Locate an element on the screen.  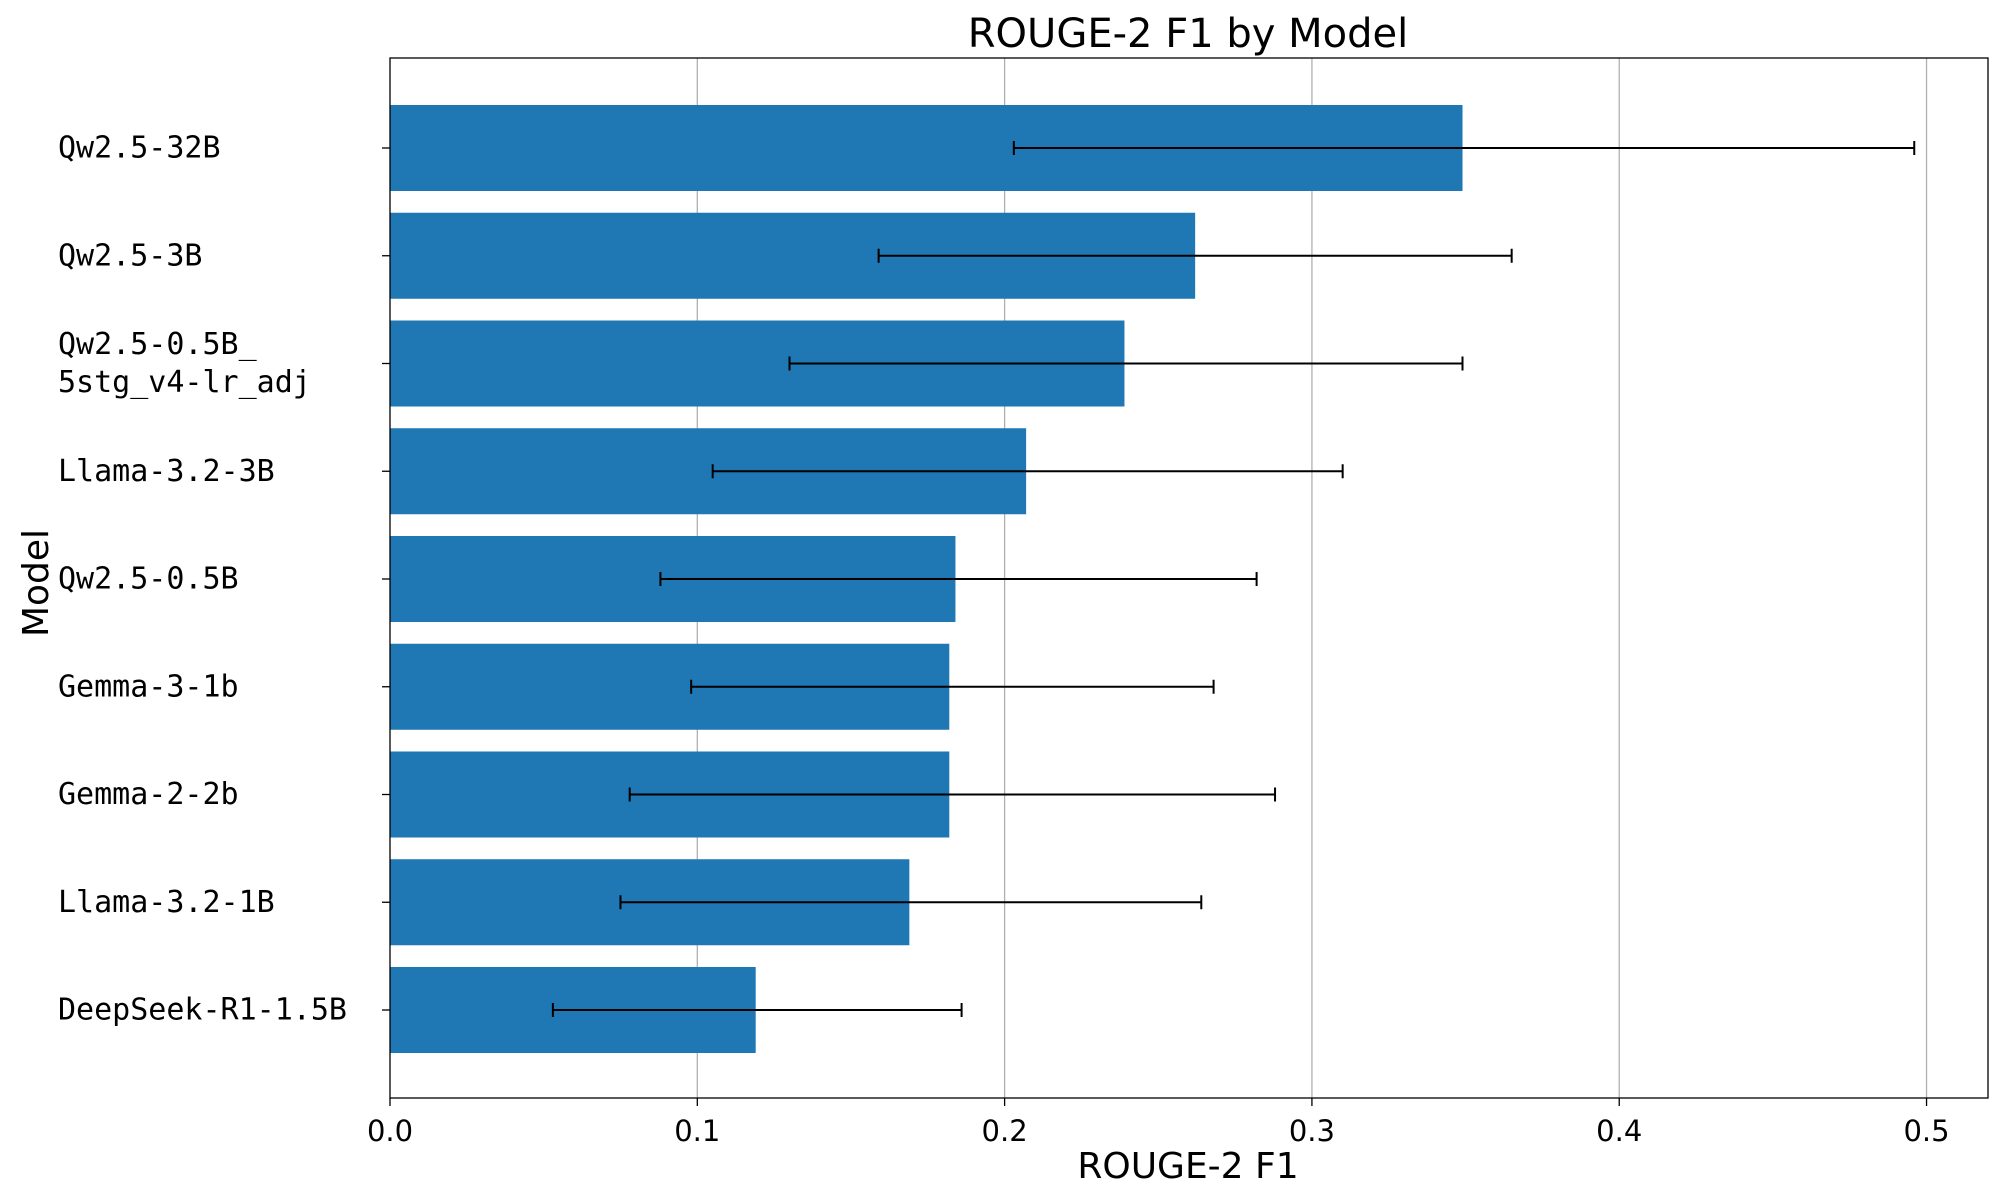
x-tick-label: 0.4 is located at coordinates (1619, 1131).